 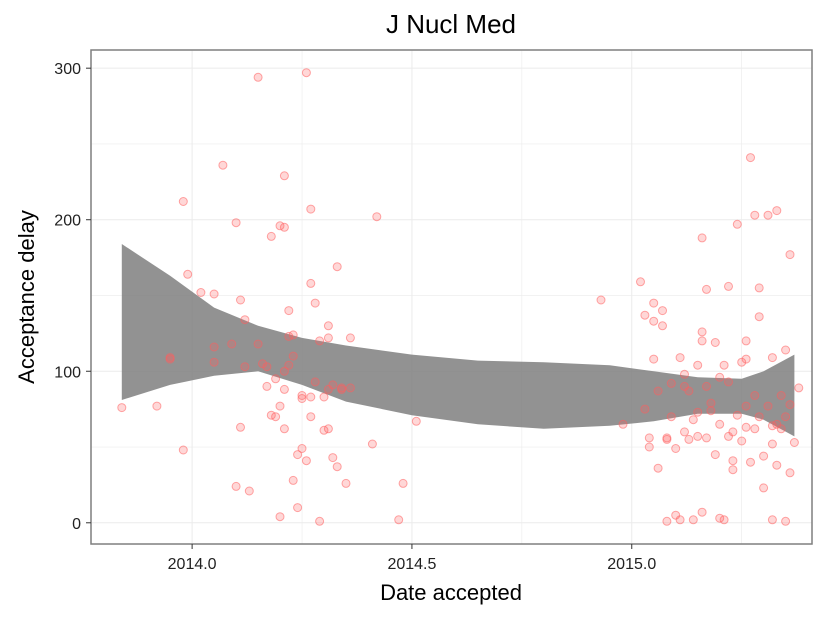 I want to click on y-tick-label: 0, so click(x=76, y=524).